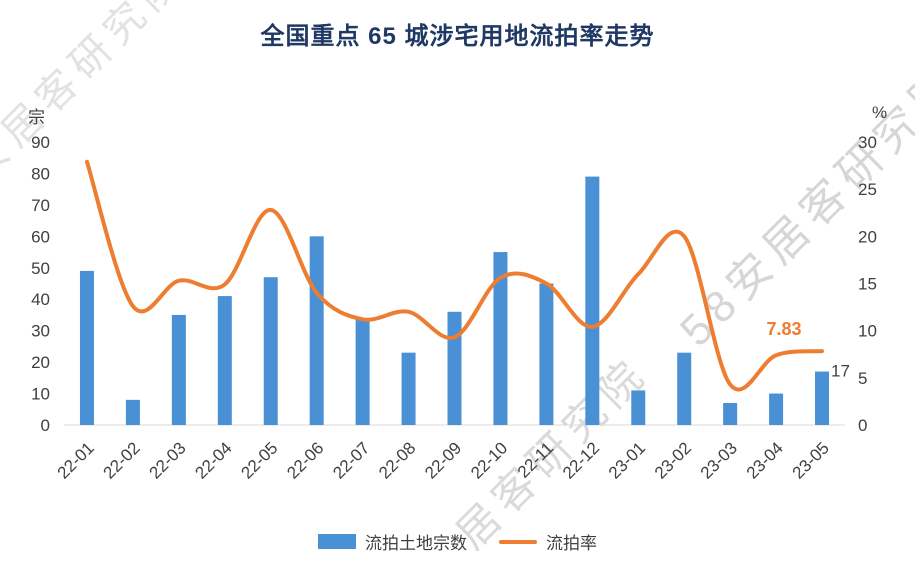 Image resolution: width=915 pixels, height=572 pixels. I want to click on x-axis-tick-label: 23-03, so click(719, 460).